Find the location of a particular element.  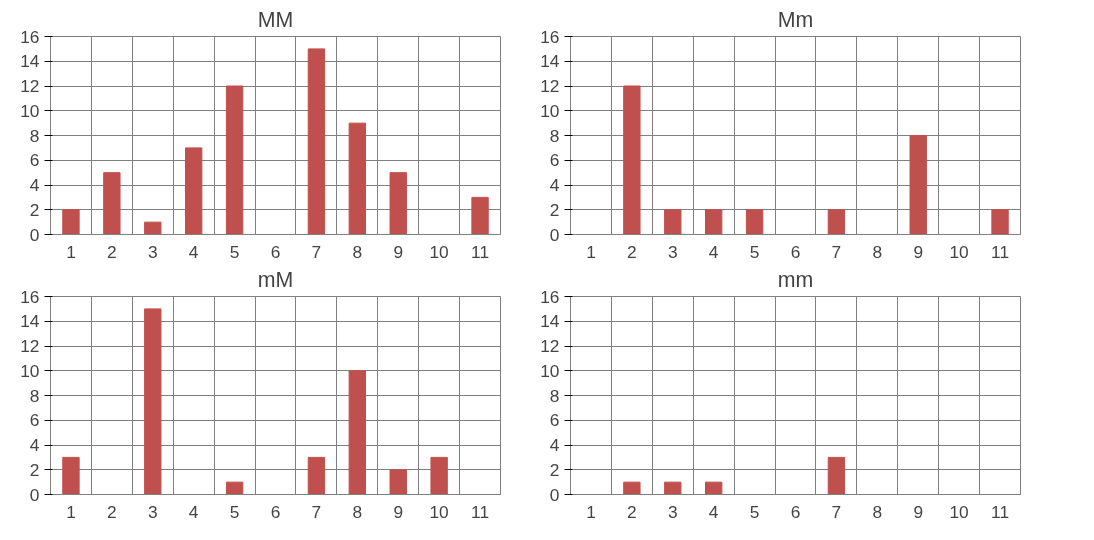

chart-title: mm is located at coordinates (795, 279).